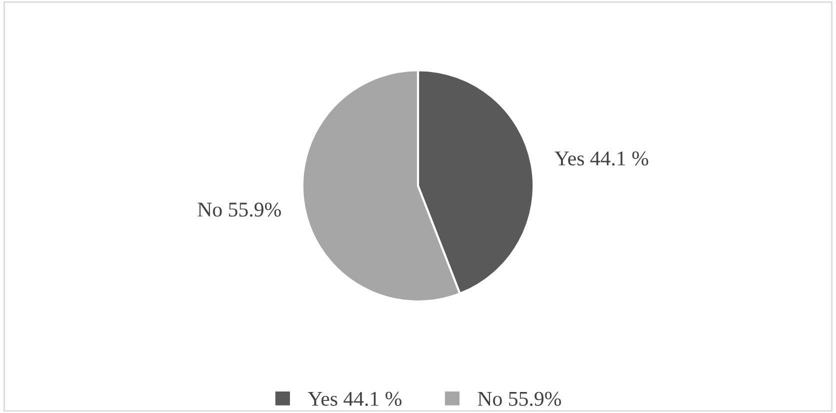 The image size is (836, 413). What do you see at coordinates (355, 399) in the screenshot?
I see `legend-label: Yes 44.1 %` at bounding box center [355, 399].